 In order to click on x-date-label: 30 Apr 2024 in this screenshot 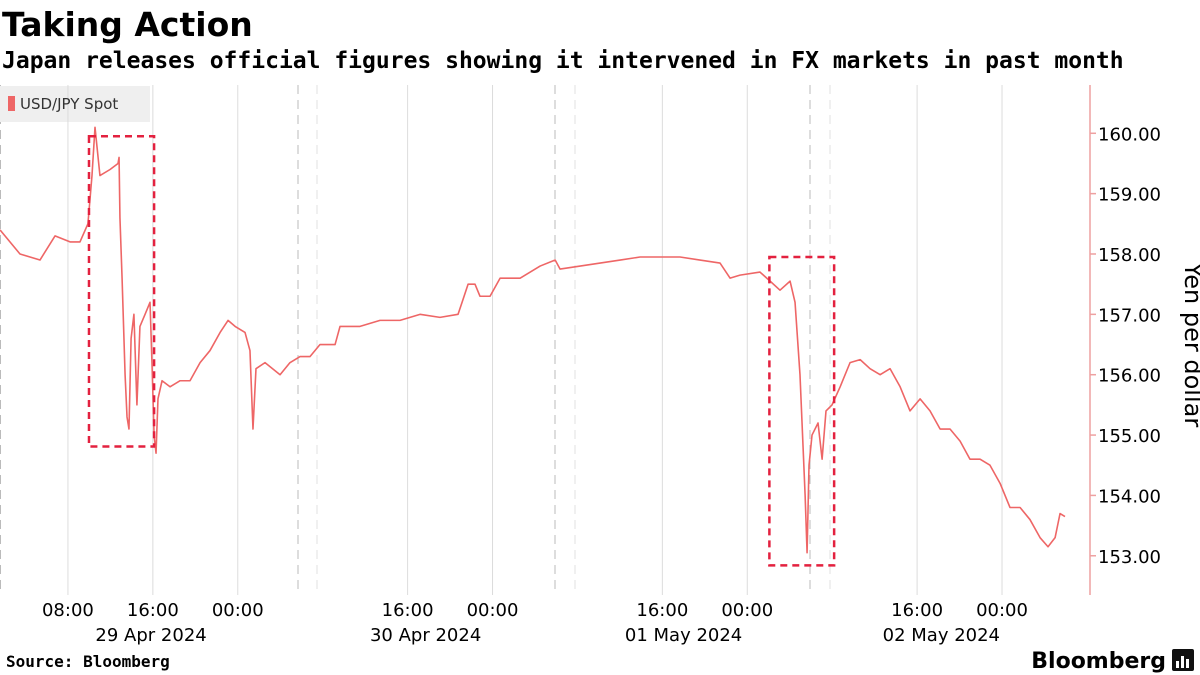, I will do `click(425, 635)`.